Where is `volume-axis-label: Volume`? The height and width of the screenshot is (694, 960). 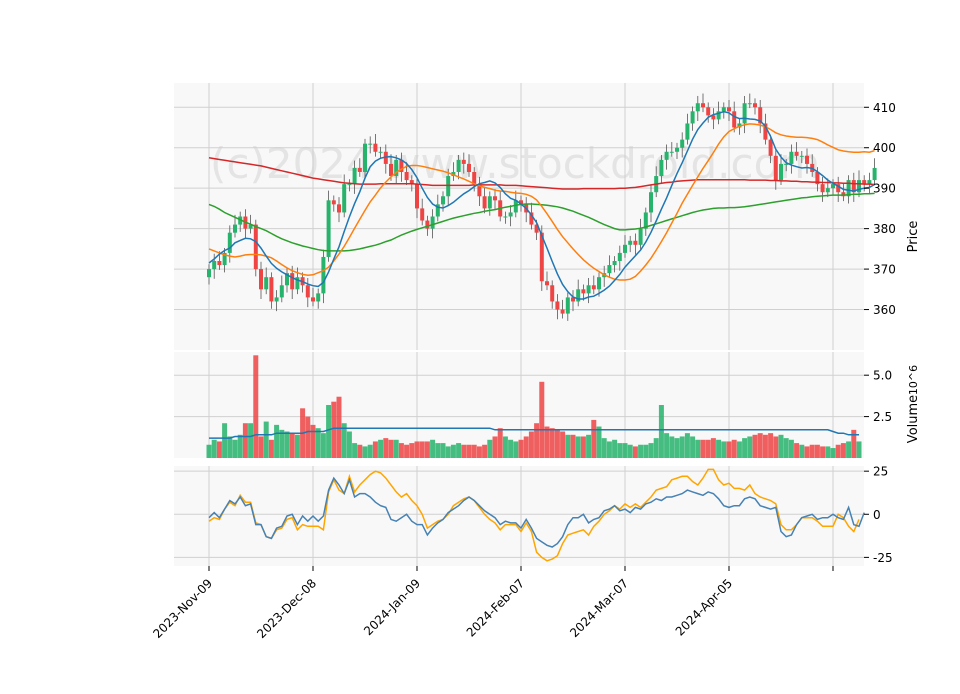
volume-axis-label: Volume is located at coordinates (913, 419).